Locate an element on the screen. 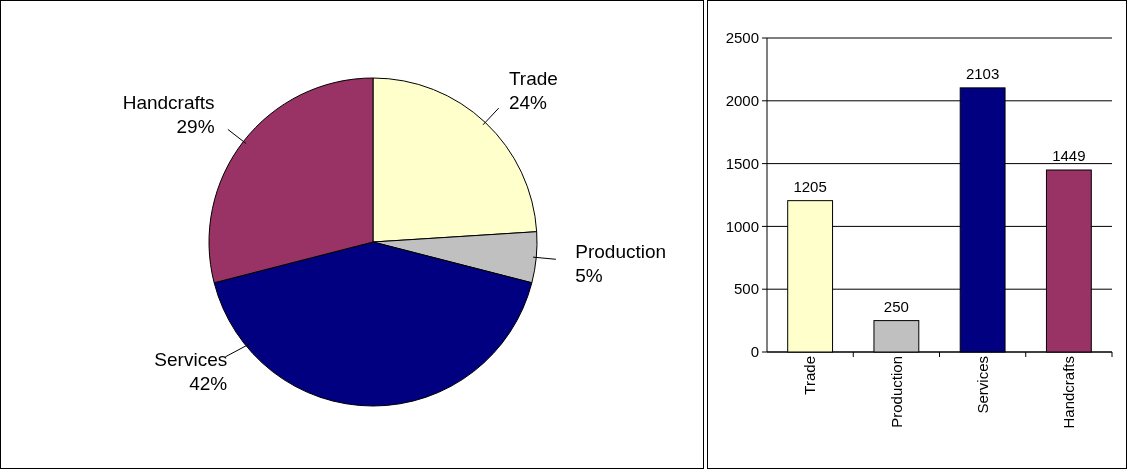 This screenshot has height=469, width=1128. y-tick-label: 1500 is located at coordinates (742, 163).